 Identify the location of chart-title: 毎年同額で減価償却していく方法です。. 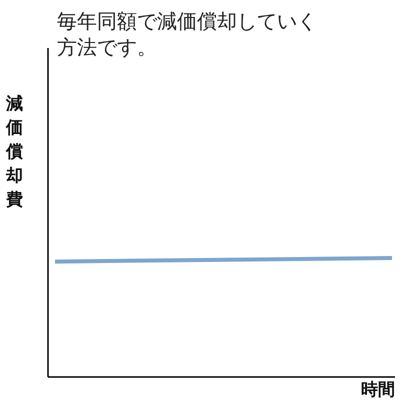
(187, 34).